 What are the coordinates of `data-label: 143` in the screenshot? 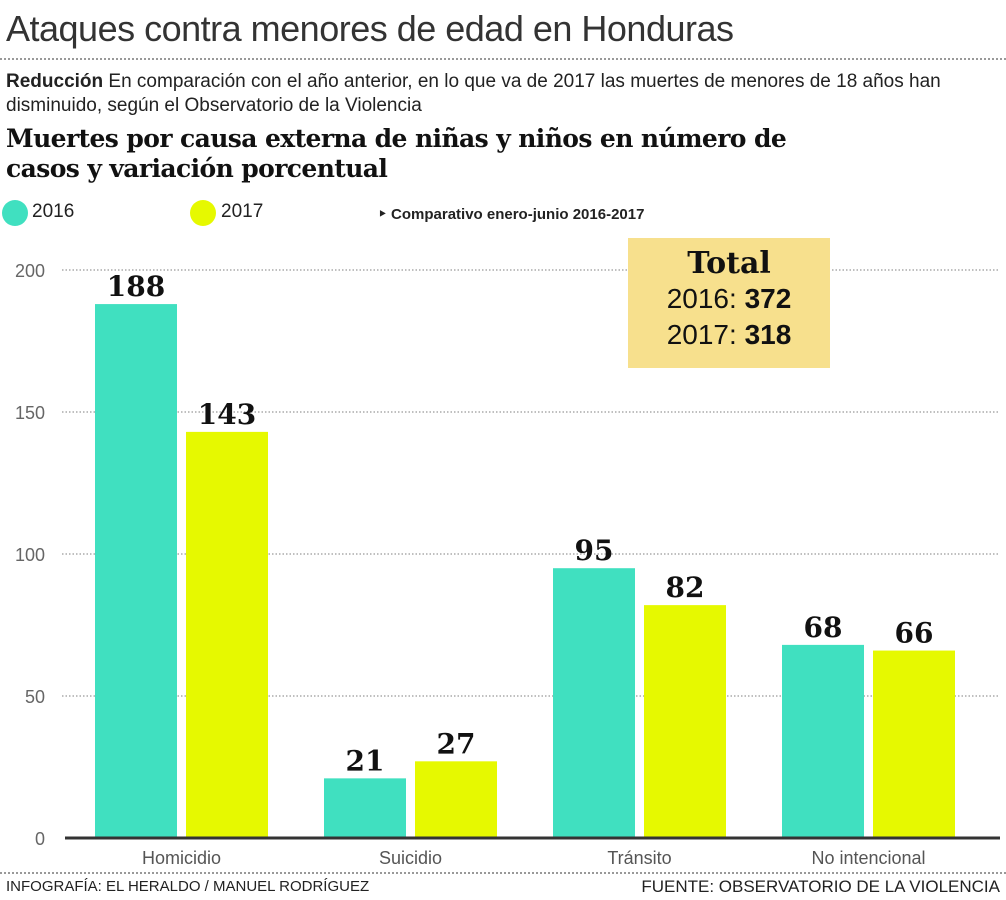 It's located at (227, 414).